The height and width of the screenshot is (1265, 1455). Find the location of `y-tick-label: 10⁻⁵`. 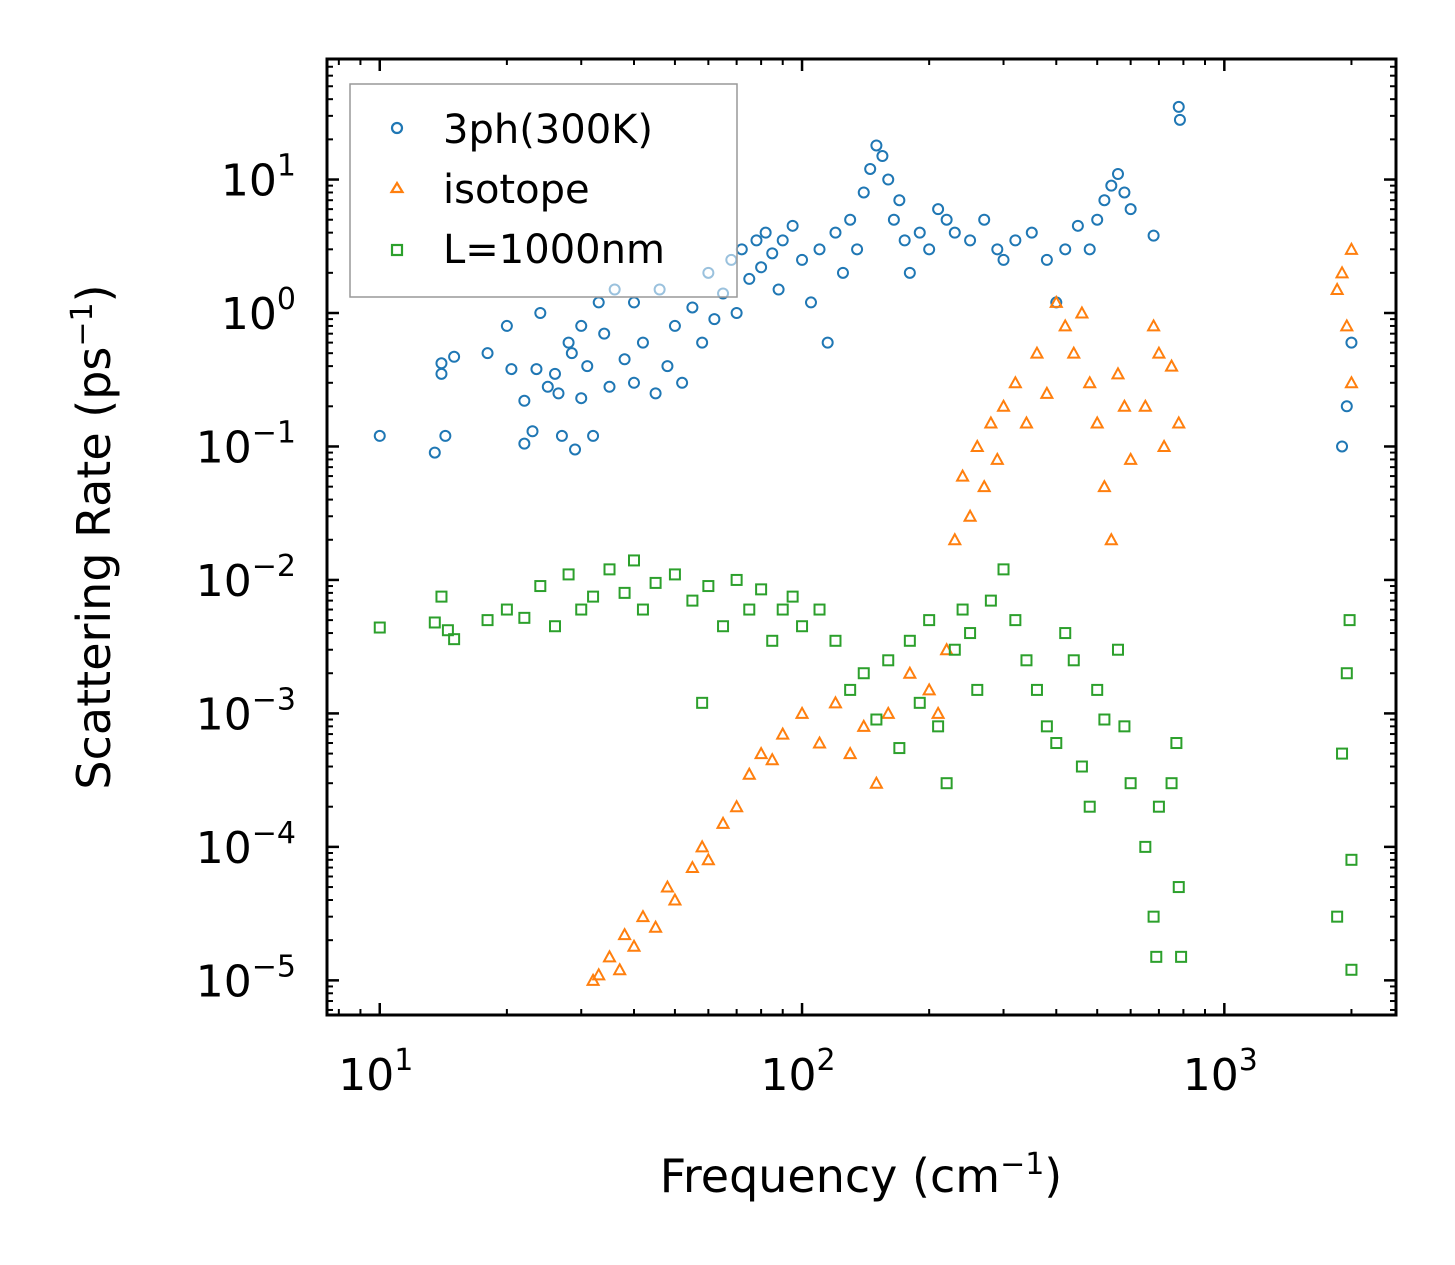

y-tick-label: 10⁻⁵ is located at coordinates (246, 978).